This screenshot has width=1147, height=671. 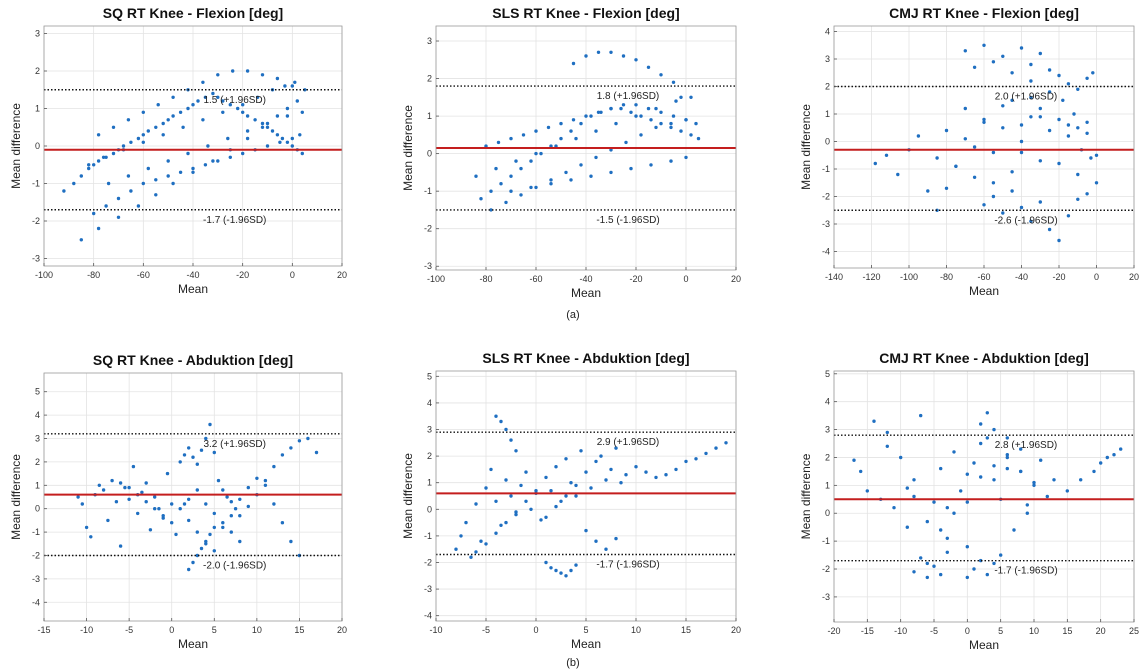 What do you see at coordinates (1026, 445) in the screenshot?
I see `upper-loa-label: 2.8 (+1.96SD)` at bounding box center [1026, 445].